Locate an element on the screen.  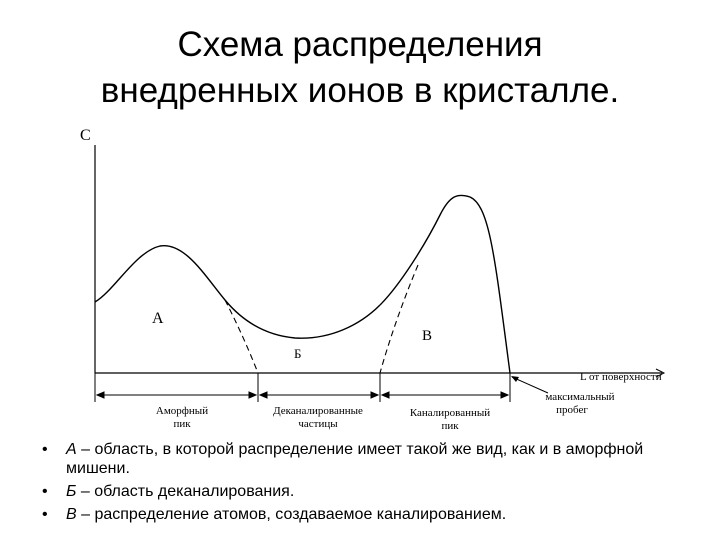
dashed-amorphous-tail is located at coordinates (241, 336).